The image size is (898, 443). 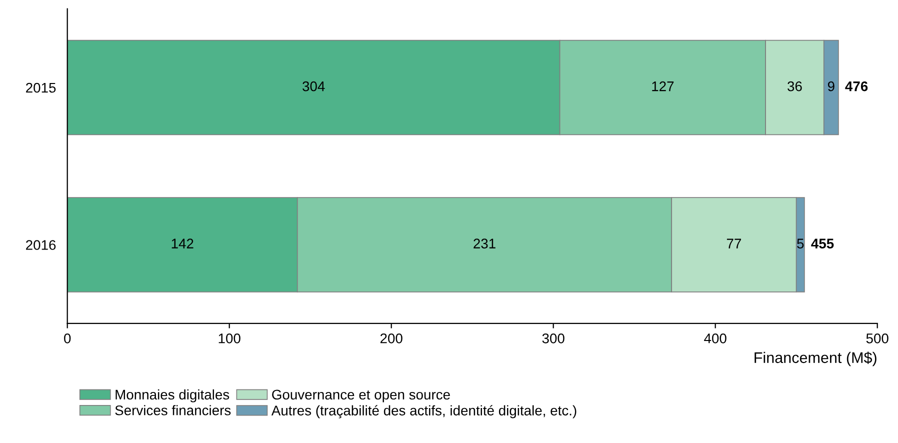 What do you see at coordinates (391, 338) in the screenshot?
I see `x-tick-label: 200` at bounding box center [391, 338].